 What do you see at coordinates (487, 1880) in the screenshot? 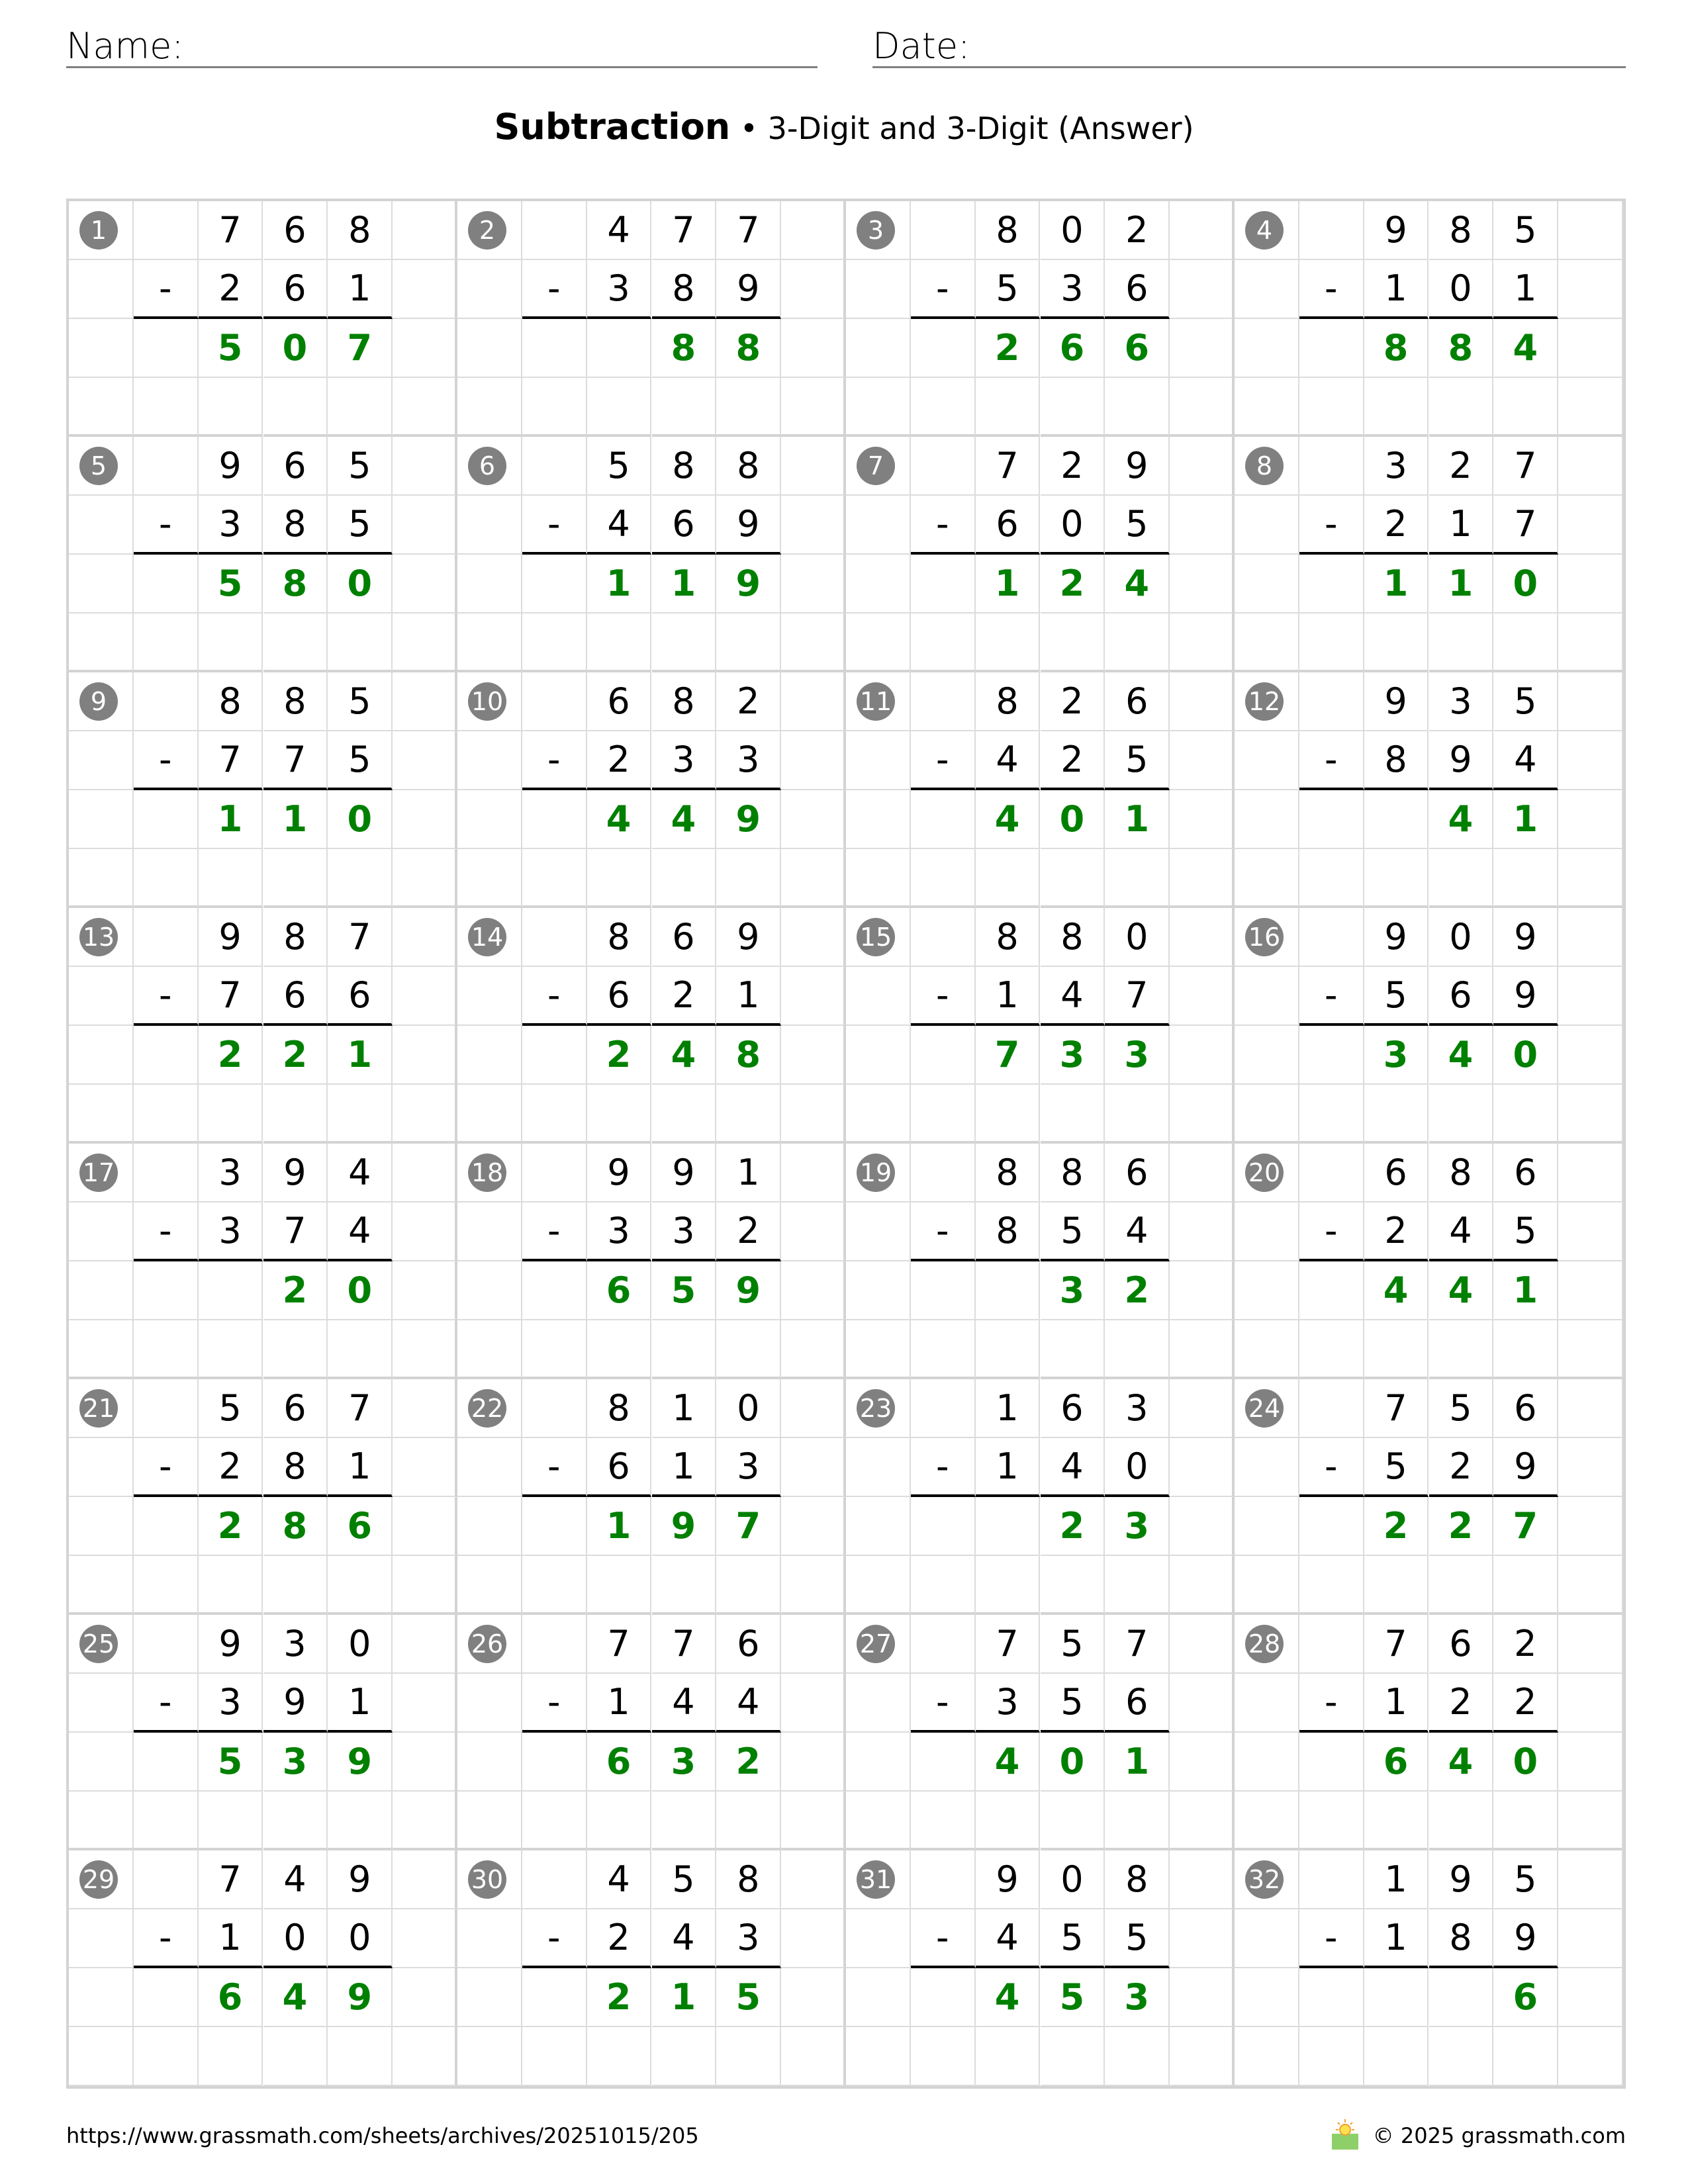
I see `problem-number-badge: 30` at bounding box center [487, 1880].